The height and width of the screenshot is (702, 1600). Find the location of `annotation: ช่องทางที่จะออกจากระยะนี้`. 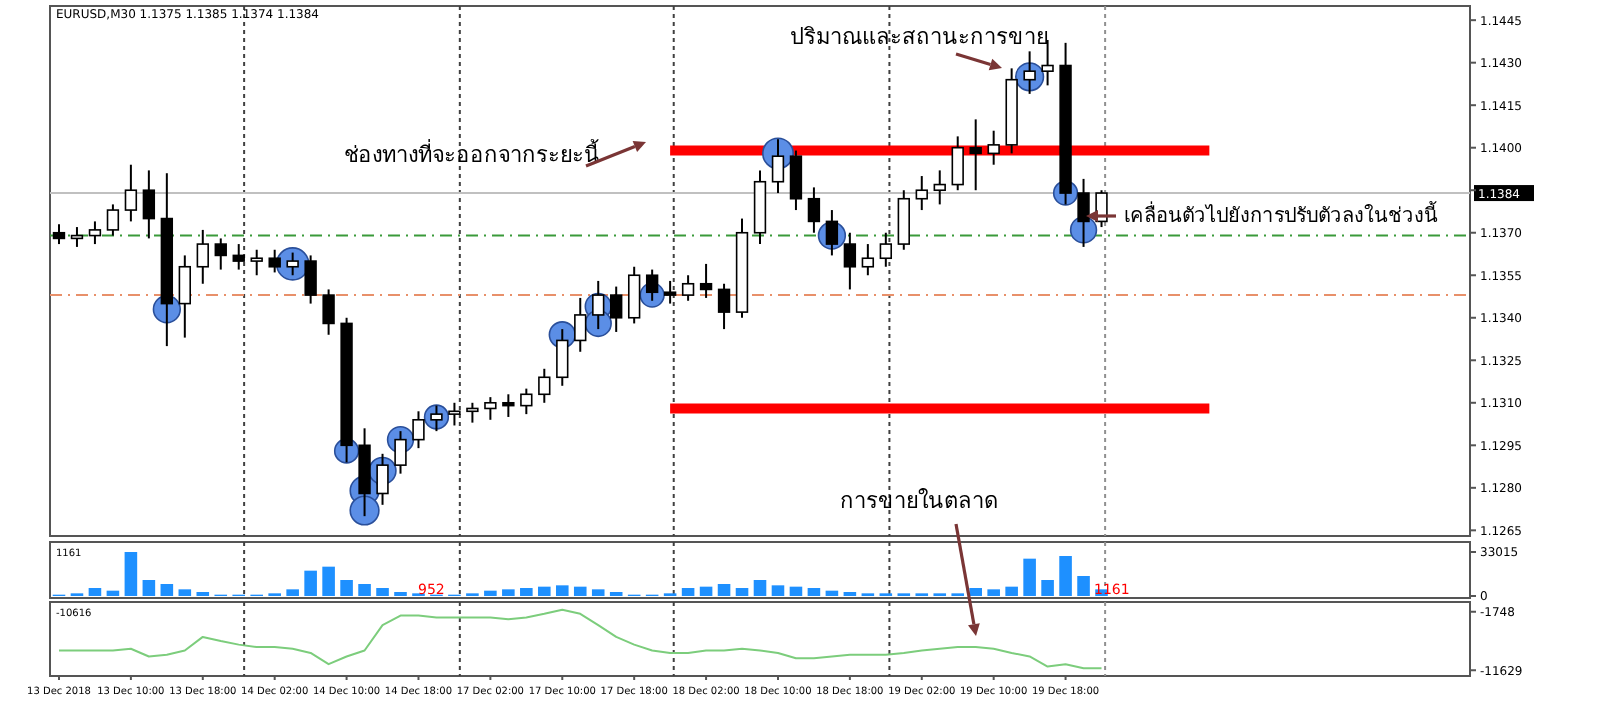

annotation: ช่องทางที่จะออกจากระยะนี้ is located at coordinates (472, 153).